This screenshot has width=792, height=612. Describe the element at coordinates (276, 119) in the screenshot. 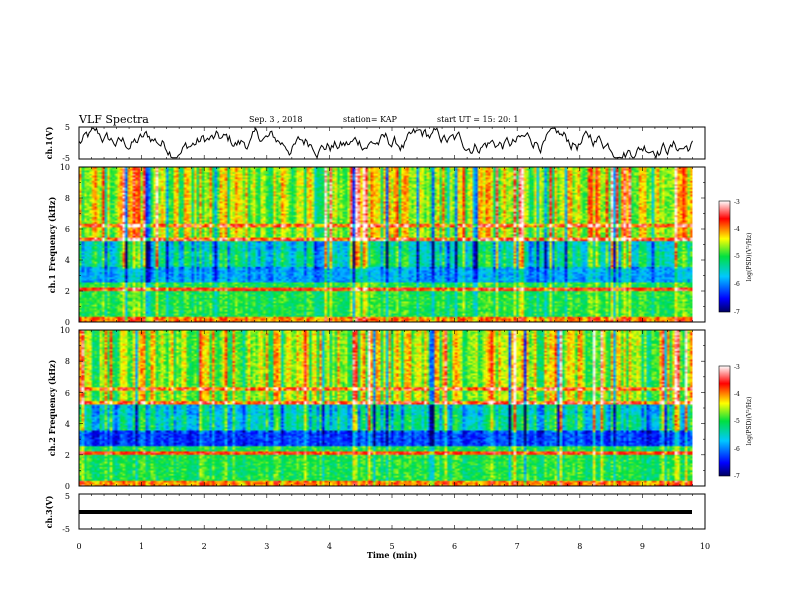

I see `header-date: Sep. 3 , 2018` at that location.